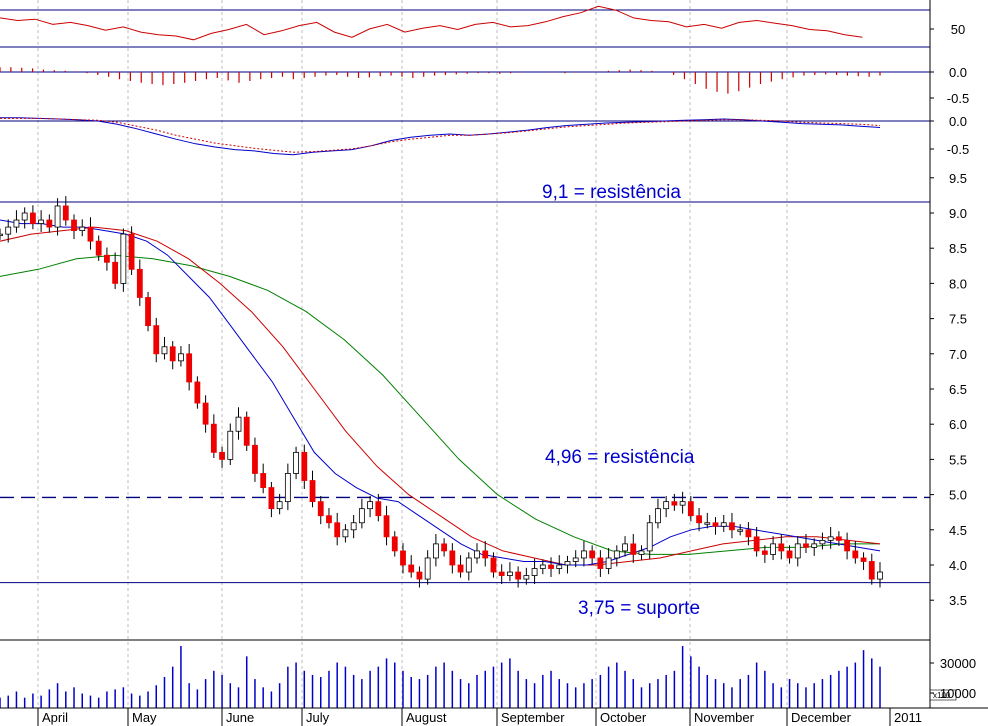 This screenshot has width=988, height=726. I want to click on annotation-resistance-9-1: 9,1 = resistência, so click(611, 192).